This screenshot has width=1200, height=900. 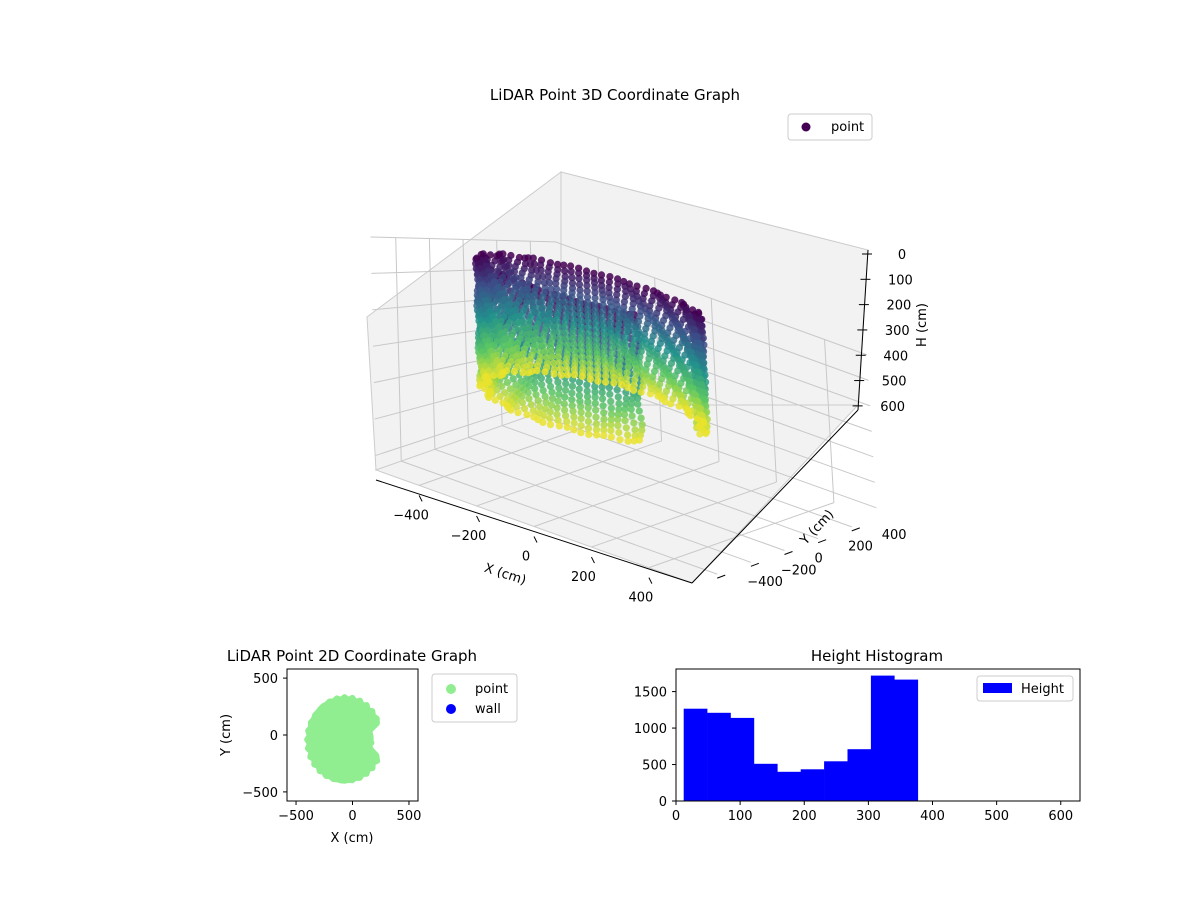 I want to click on x-tick-label-histogram: 500, so click(x=996, y=816).